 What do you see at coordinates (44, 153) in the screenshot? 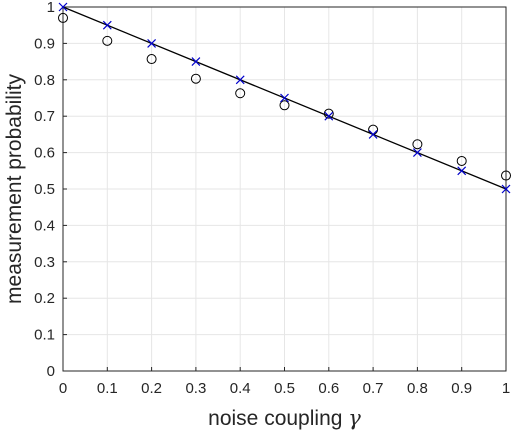
I see `y-tick-label: 0.6` at bounding box center [44, 153].